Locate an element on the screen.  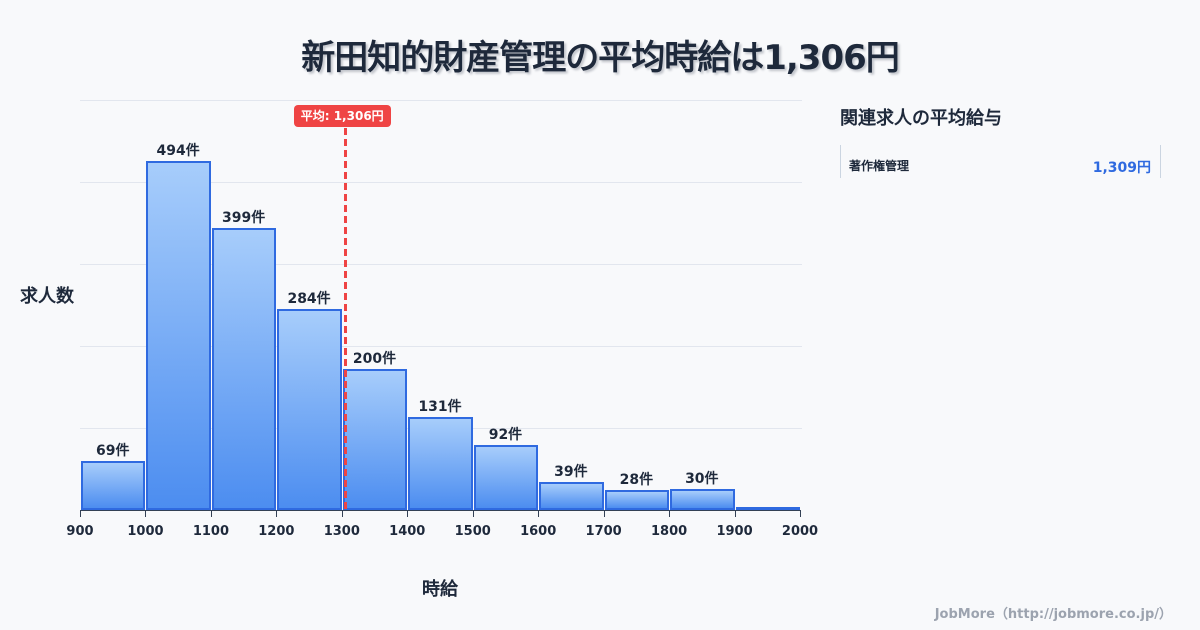
bar-value-label: 284件 is located at coordinates (309, 299).